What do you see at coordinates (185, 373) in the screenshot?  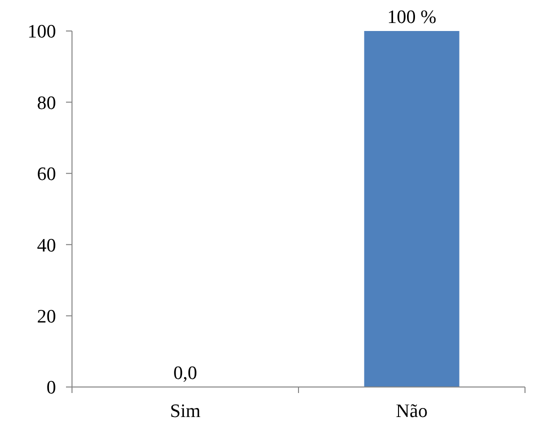 I see `data-label: 0,0` at bounding box center [185, 373].